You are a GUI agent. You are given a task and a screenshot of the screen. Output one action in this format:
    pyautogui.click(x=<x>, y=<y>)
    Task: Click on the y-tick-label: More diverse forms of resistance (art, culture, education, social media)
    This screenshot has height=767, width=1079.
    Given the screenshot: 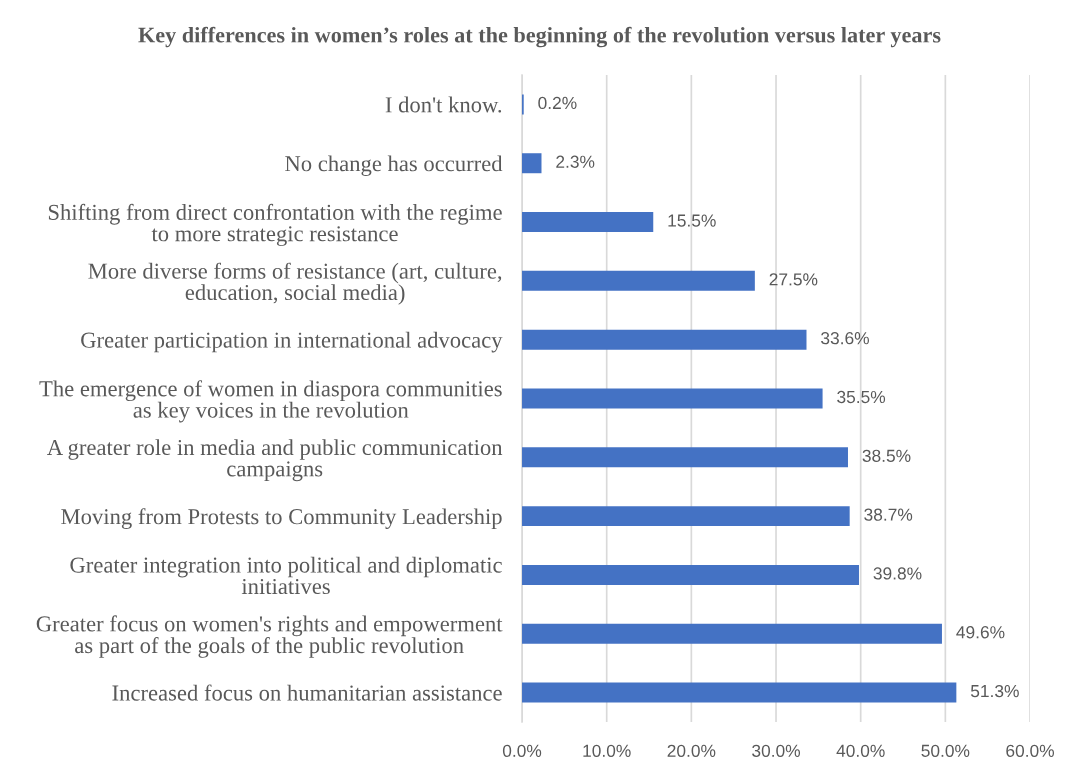 What is the action you would take?
    pyautogui.click(x=295, y=283)
    